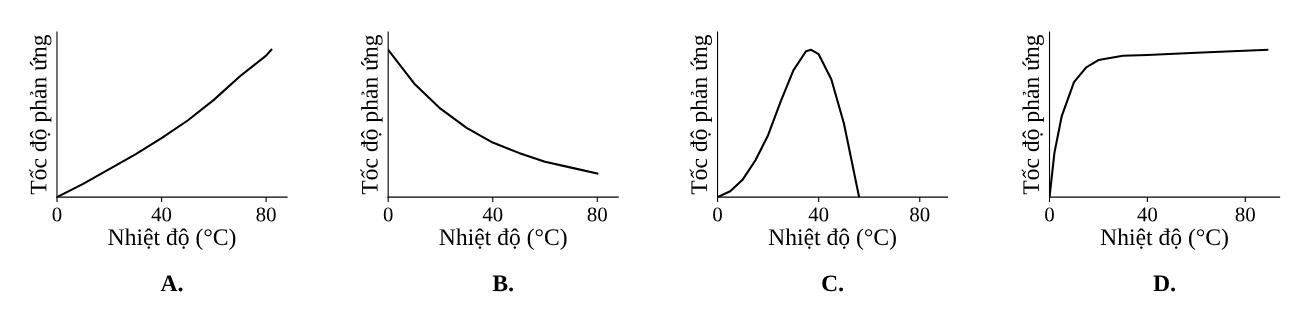 The image size is (1307, 321). What do you see at coordinates (1164, 283) in the screenshot?
I see `text: D.` at bounding box center [1164, 283].